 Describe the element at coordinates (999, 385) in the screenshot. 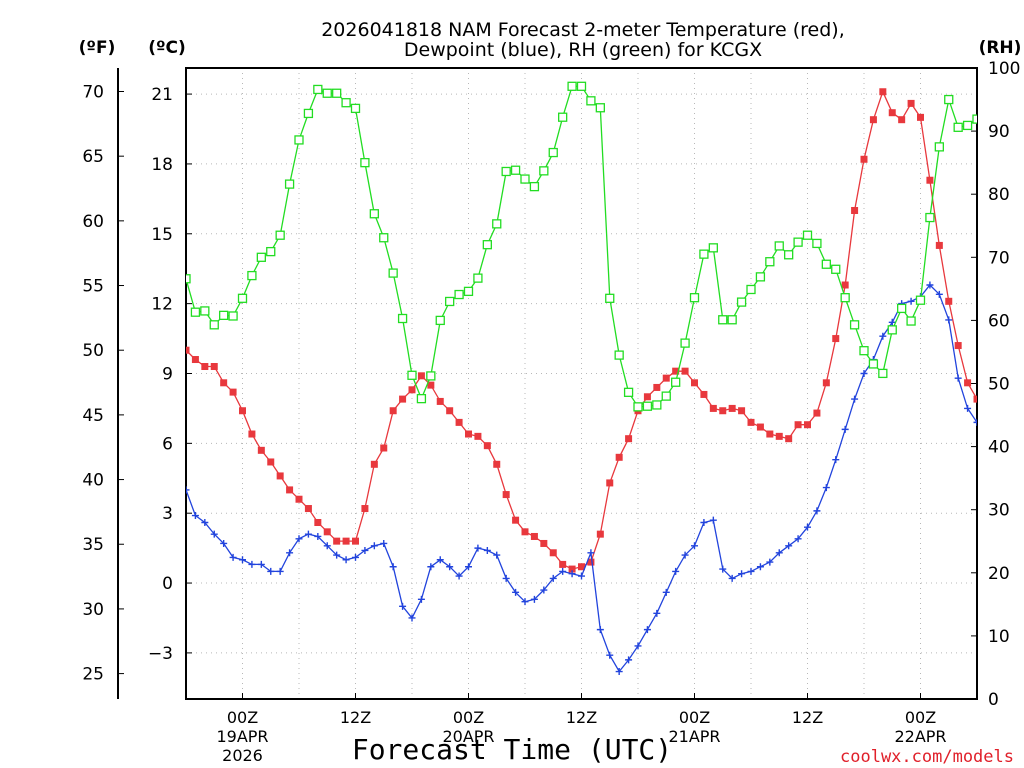

I see `rh-tick-label: 50` at that location.